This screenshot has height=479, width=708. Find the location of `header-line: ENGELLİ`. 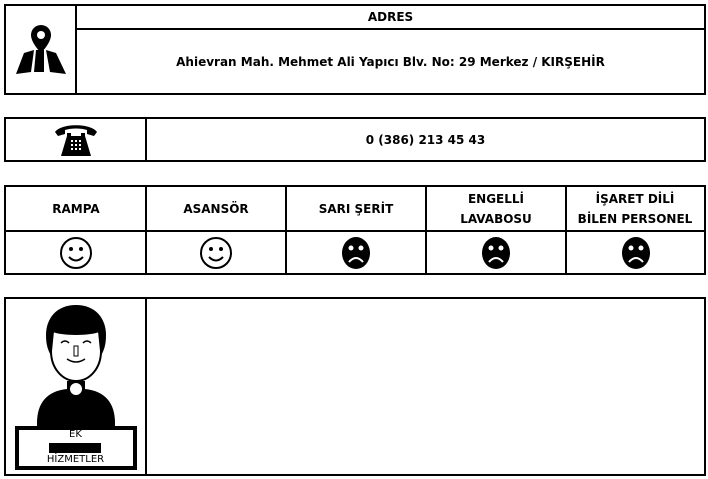

header-line: ENGELLİ is located at coordinates (496, 199).